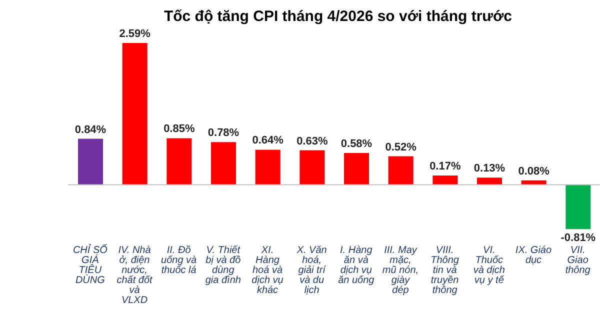  Describe the element at coordinates (356, 144) in the screenshot. I see `data-label: 0.58%` at that location.